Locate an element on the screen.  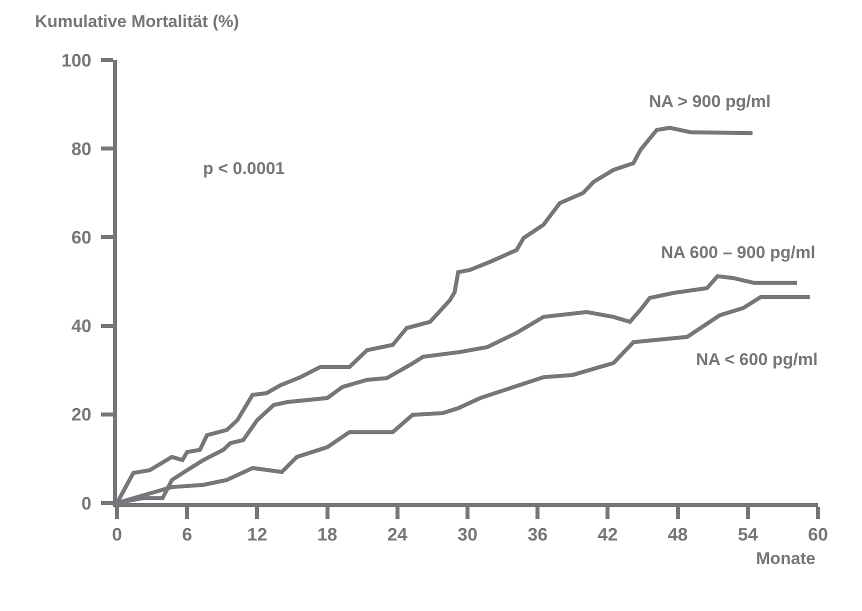
y-tick-label: 40 is located at coordinates (81, 326).